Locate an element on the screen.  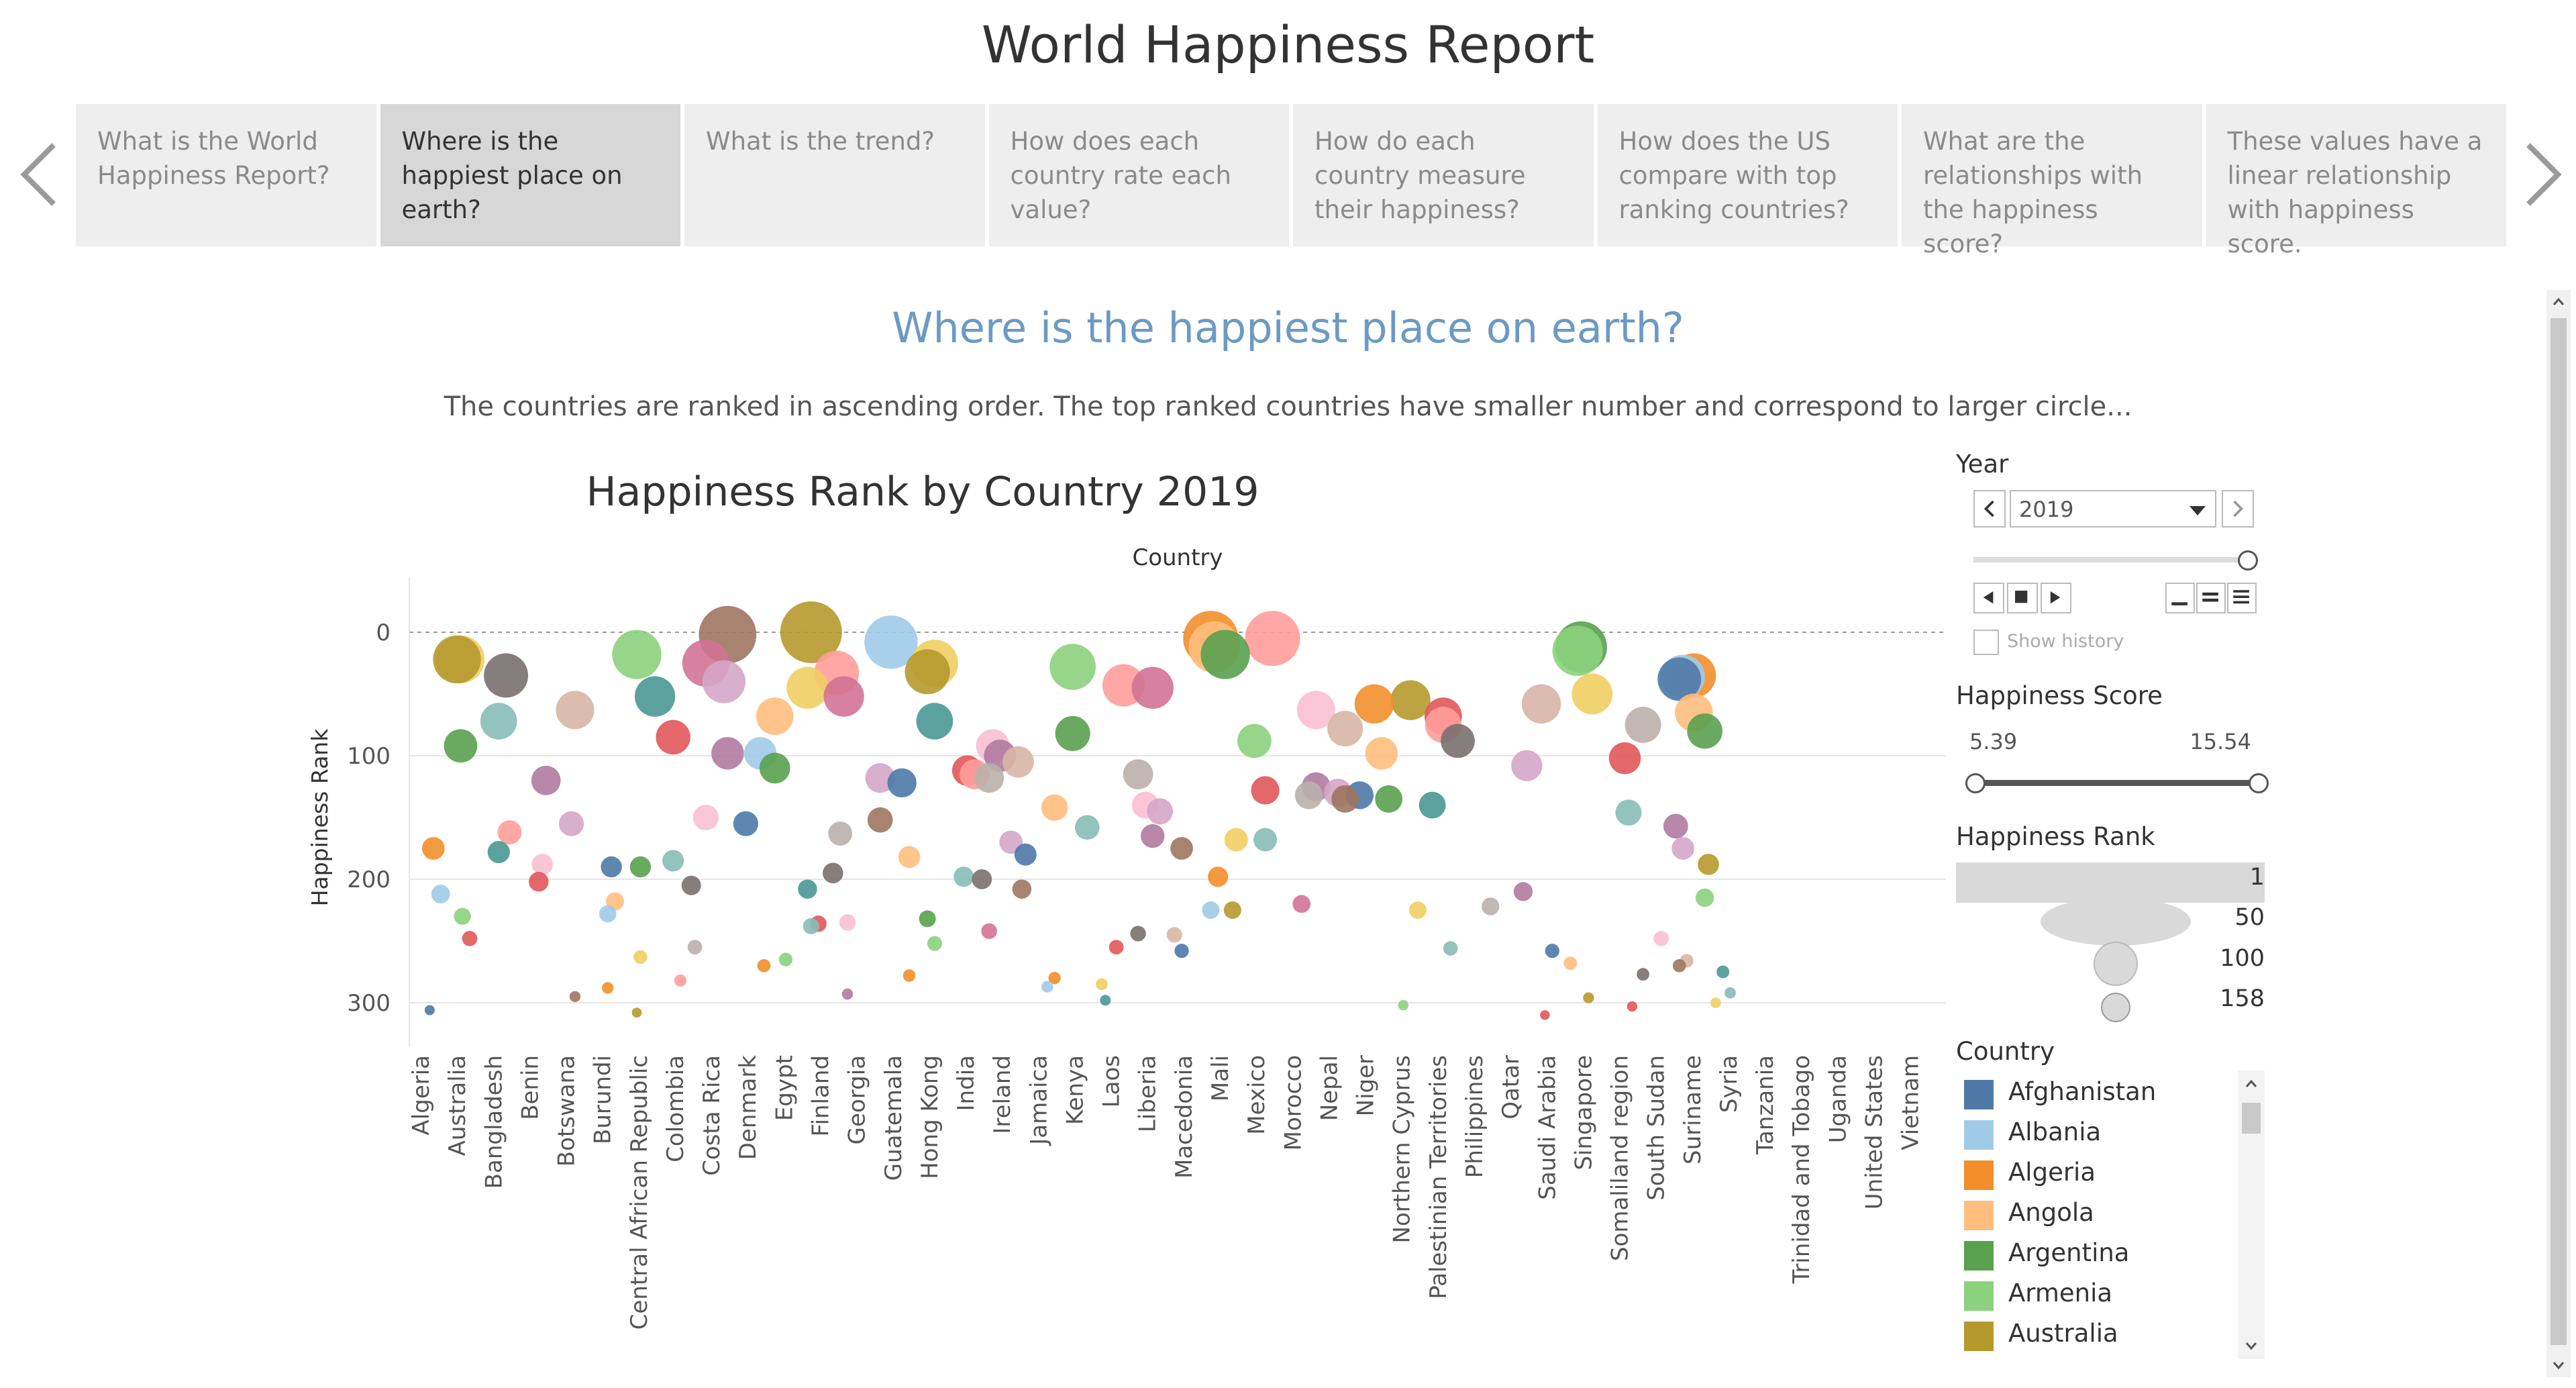
speed-fast-button is located at coordinates (2242, 598).